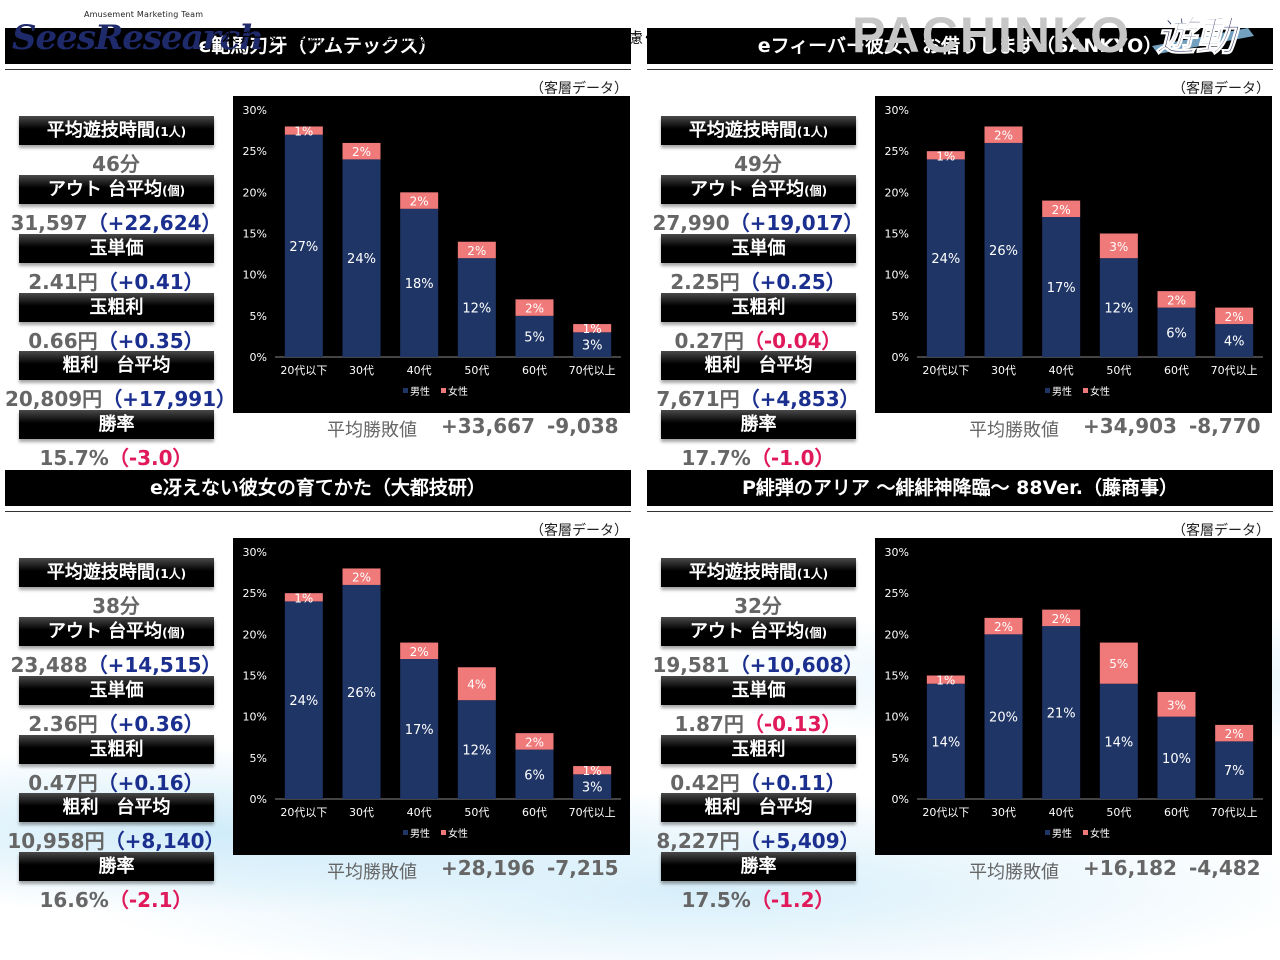  What do you see at coordinates (758, 456) in the screenshot?
I see `win-rate-value: 17.7%（-1.0）` at bounding box center [758, 456].